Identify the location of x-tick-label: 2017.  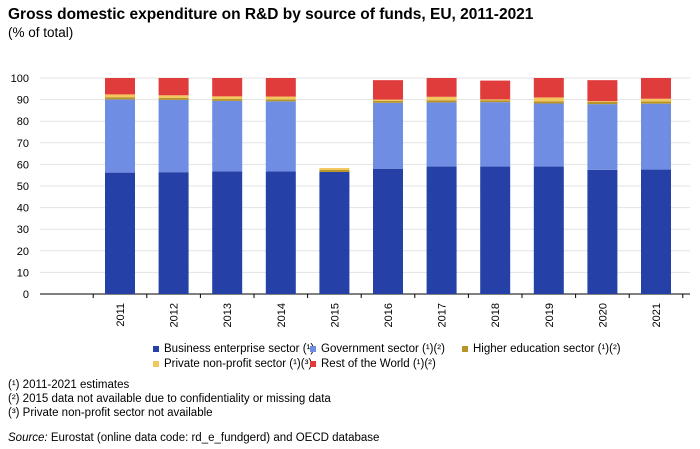
(443, 315).